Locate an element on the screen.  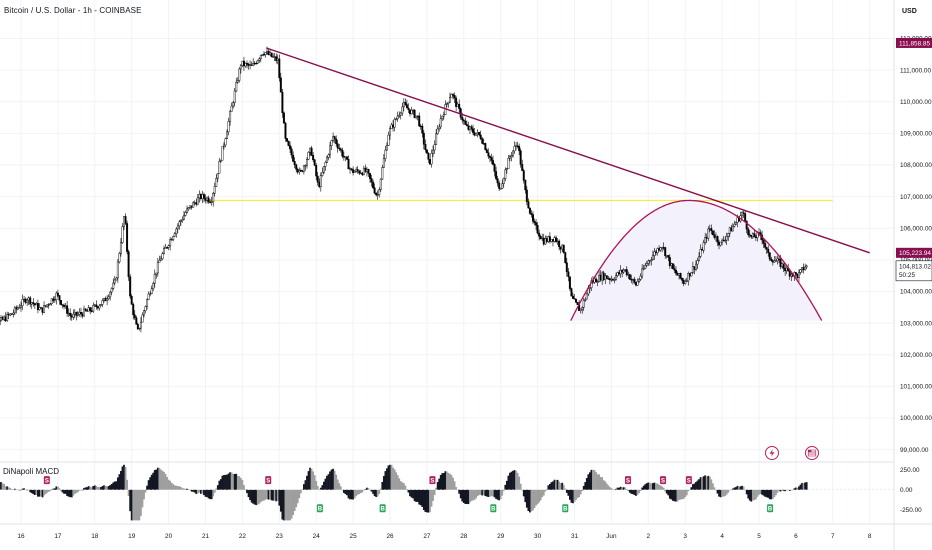
us-flag-icon is located at coordinates (812, 453).